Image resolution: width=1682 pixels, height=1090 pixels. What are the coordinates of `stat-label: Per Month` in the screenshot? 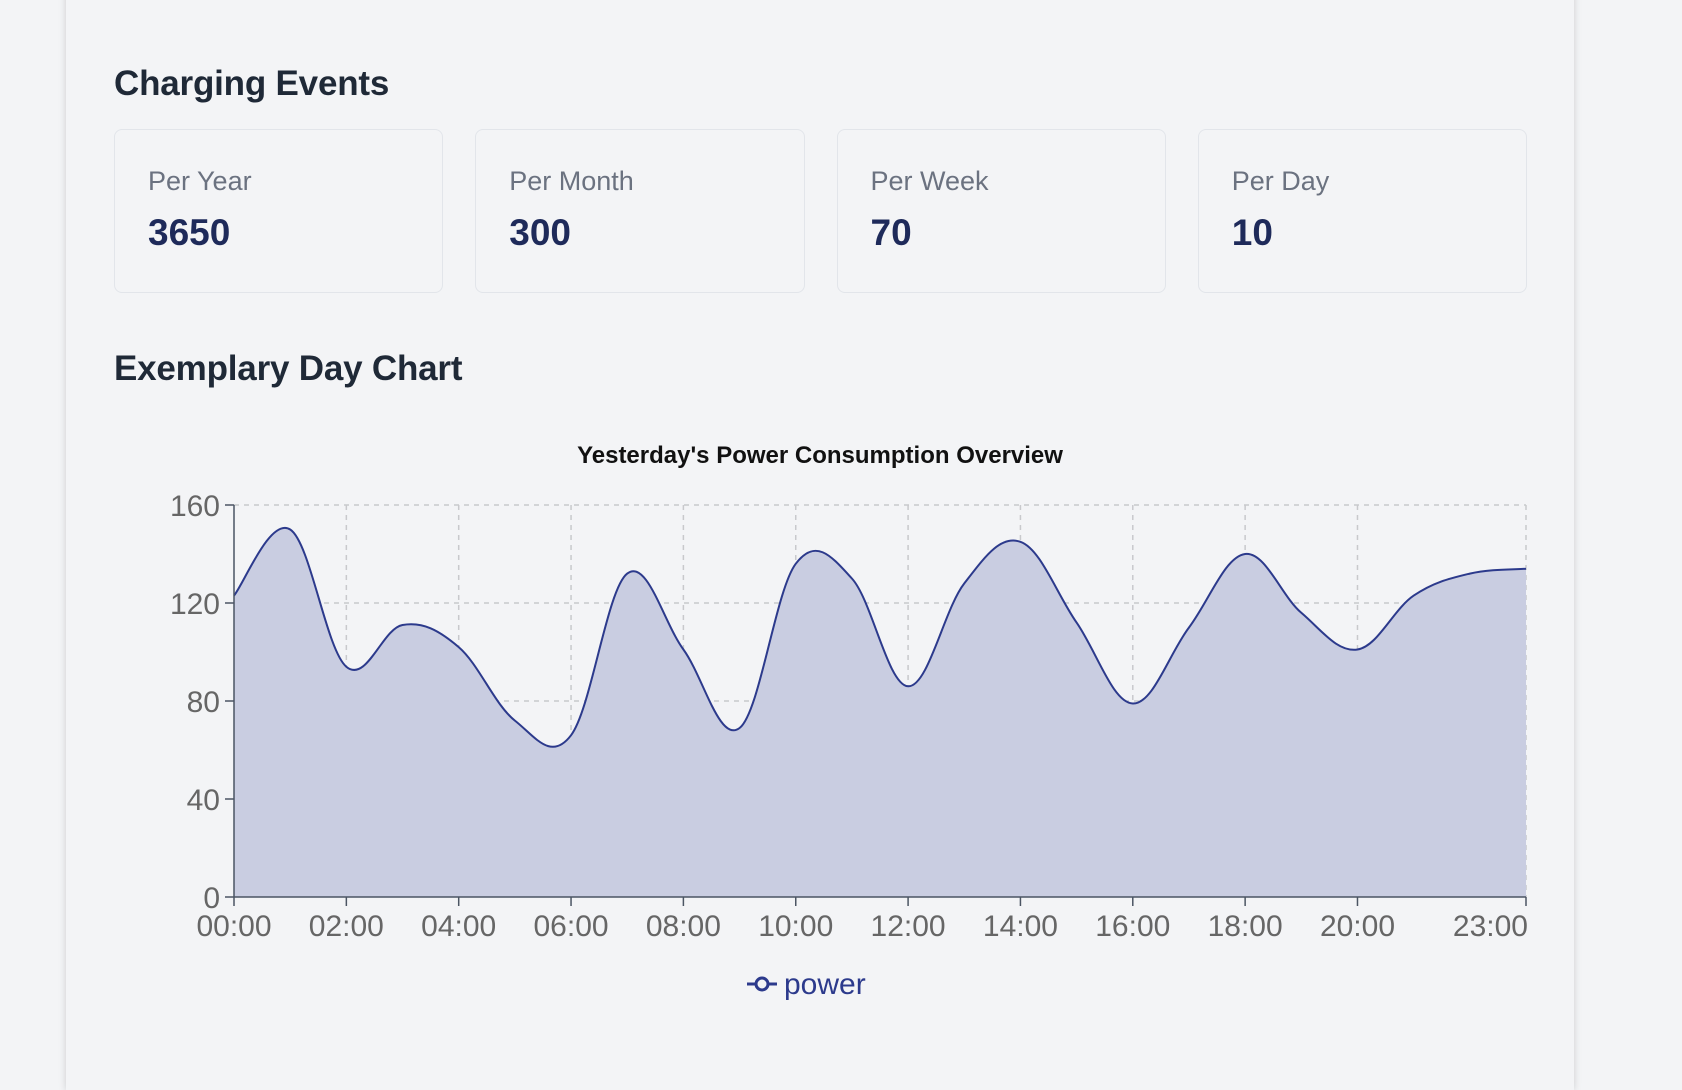 It's located at (571, 181).